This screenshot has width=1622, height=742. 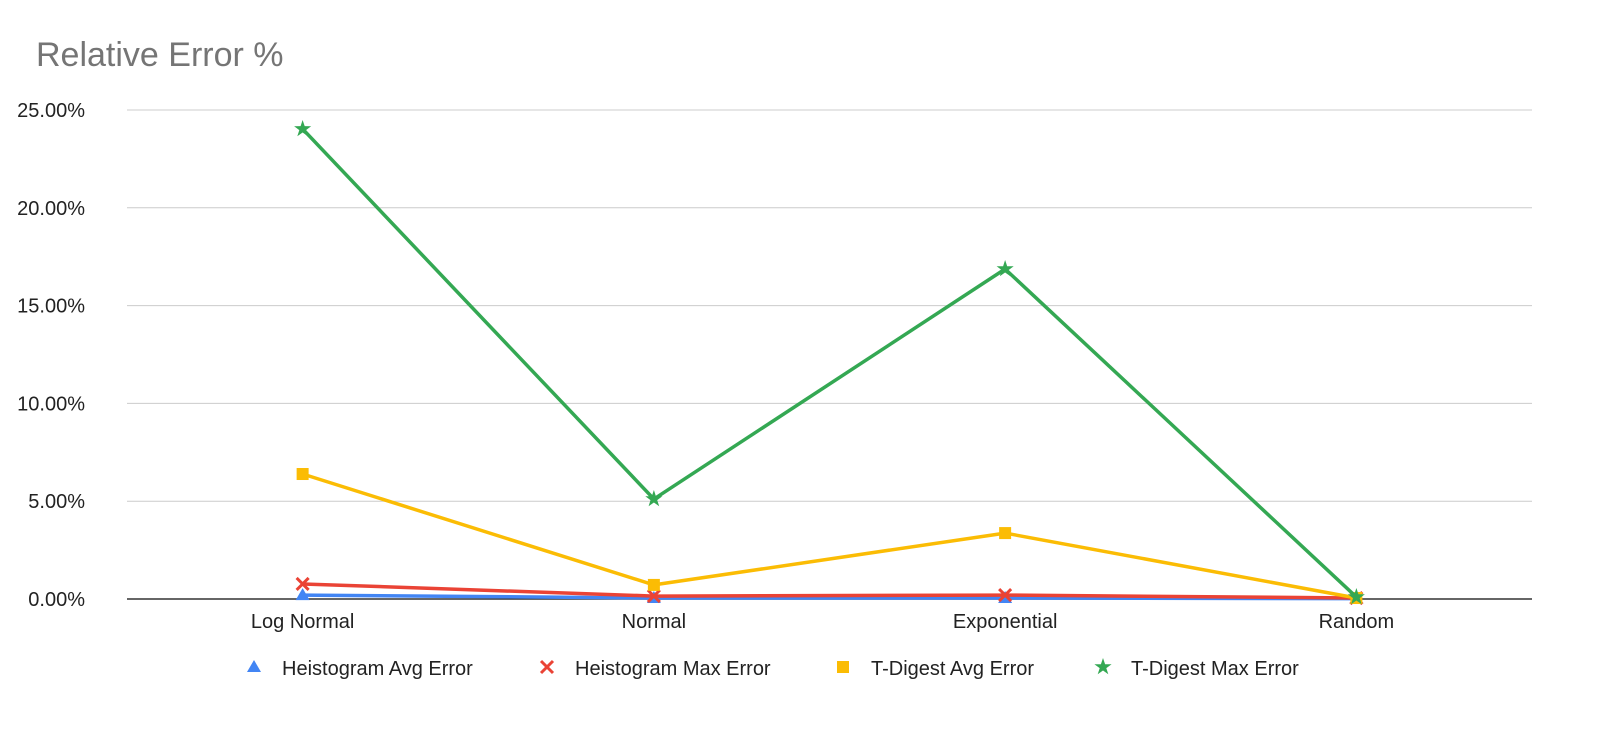 I want to click on legend-label: Heistogram Avg Error, so click(x=377, y=669).